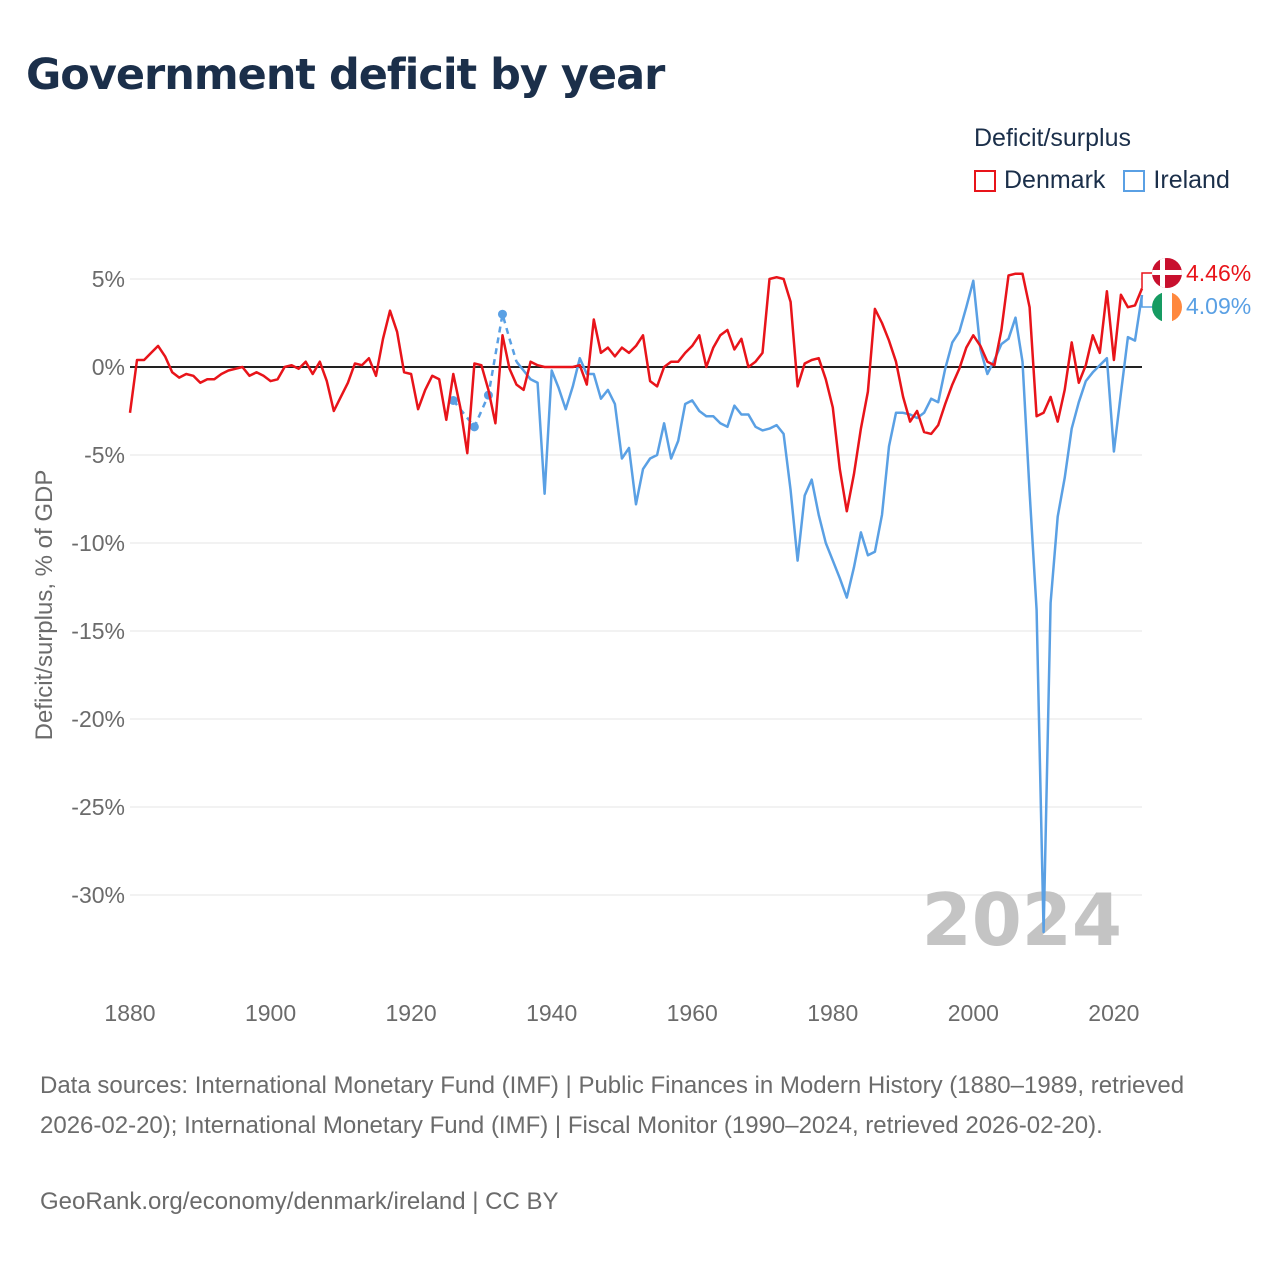  Describe the element at coordinates (1218, 306) in the screenshot. I see `ireland-end-label: 4.09%` at that location.